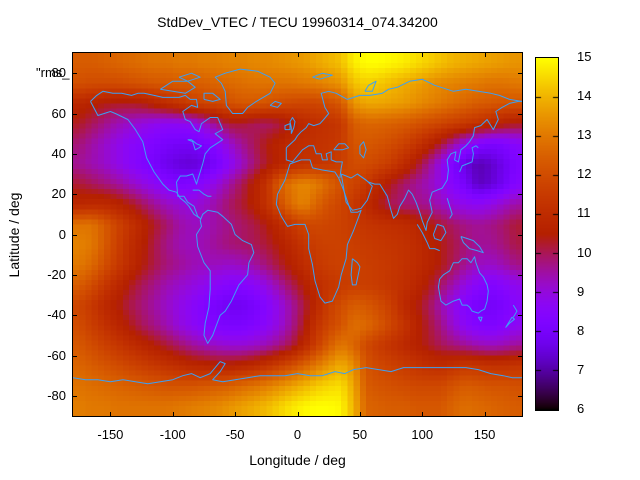 The width and height of the screenshot is (640, 480). I want to click on y-tick-label: 40, so click(58, 153).